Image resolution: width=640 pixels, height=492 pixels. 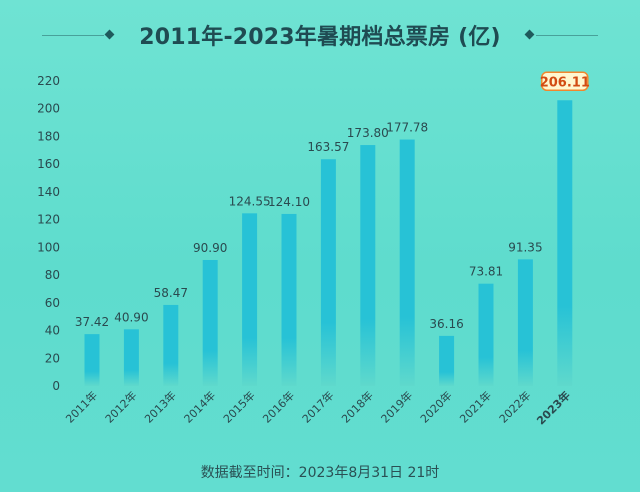 I want to click on y-tick-label: 160, so click(x=48, y=164).